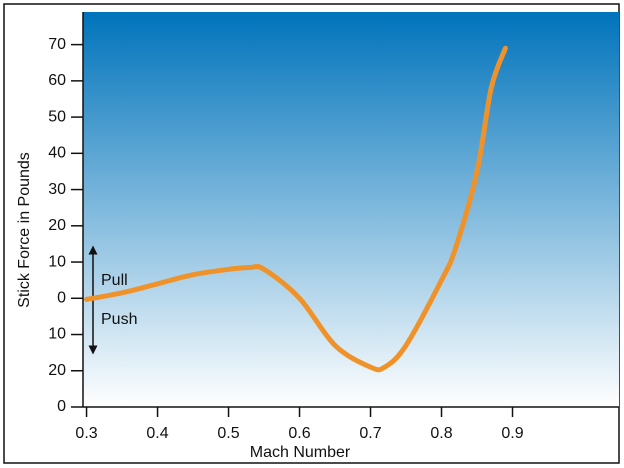  I want to click on y-tick-label: 30, so click(57, 189).